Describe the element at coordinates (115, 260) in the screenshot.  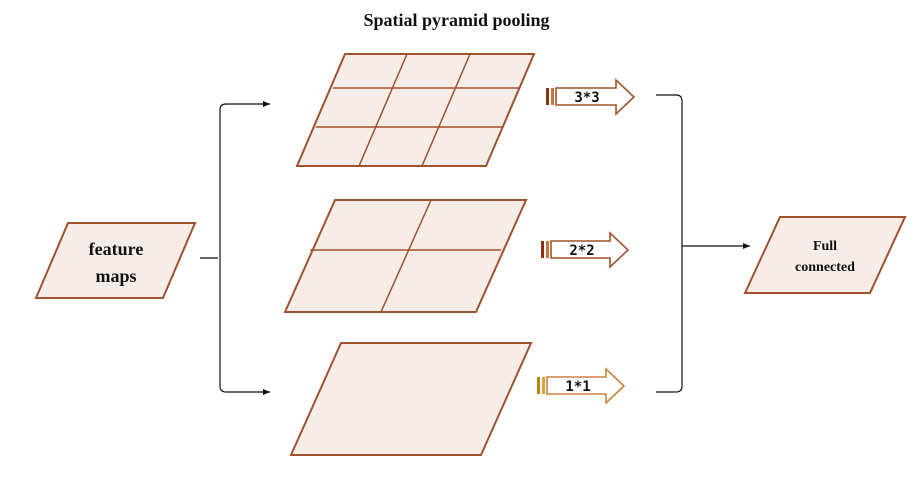
I see `feature-maps-node: feature maps` at that location.